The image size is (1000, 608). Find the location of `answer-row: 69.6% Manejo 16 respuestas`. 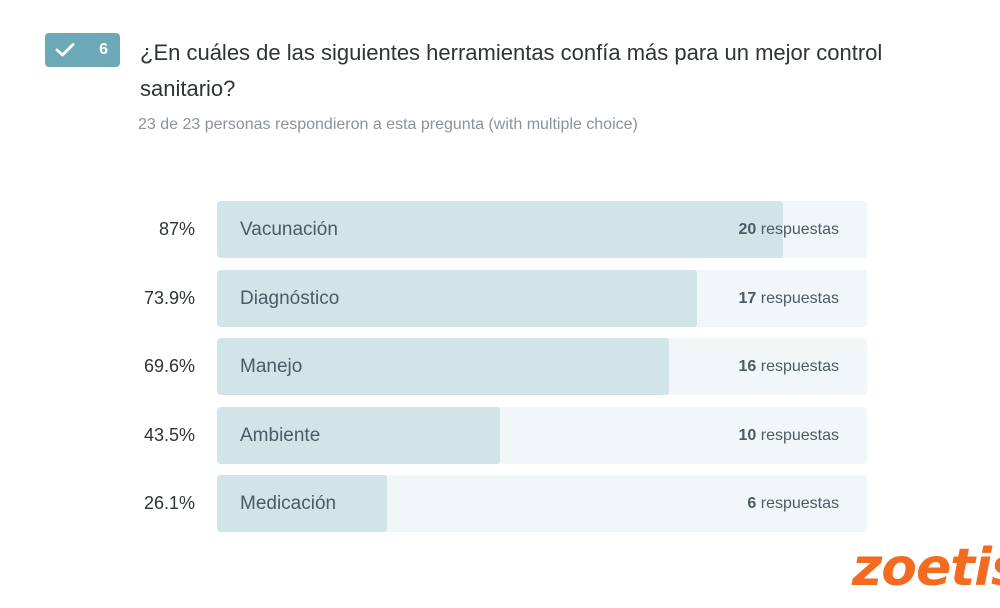

answer-row: 69.6% Manejo 16 respuestas is located at coordinates (500, 366).